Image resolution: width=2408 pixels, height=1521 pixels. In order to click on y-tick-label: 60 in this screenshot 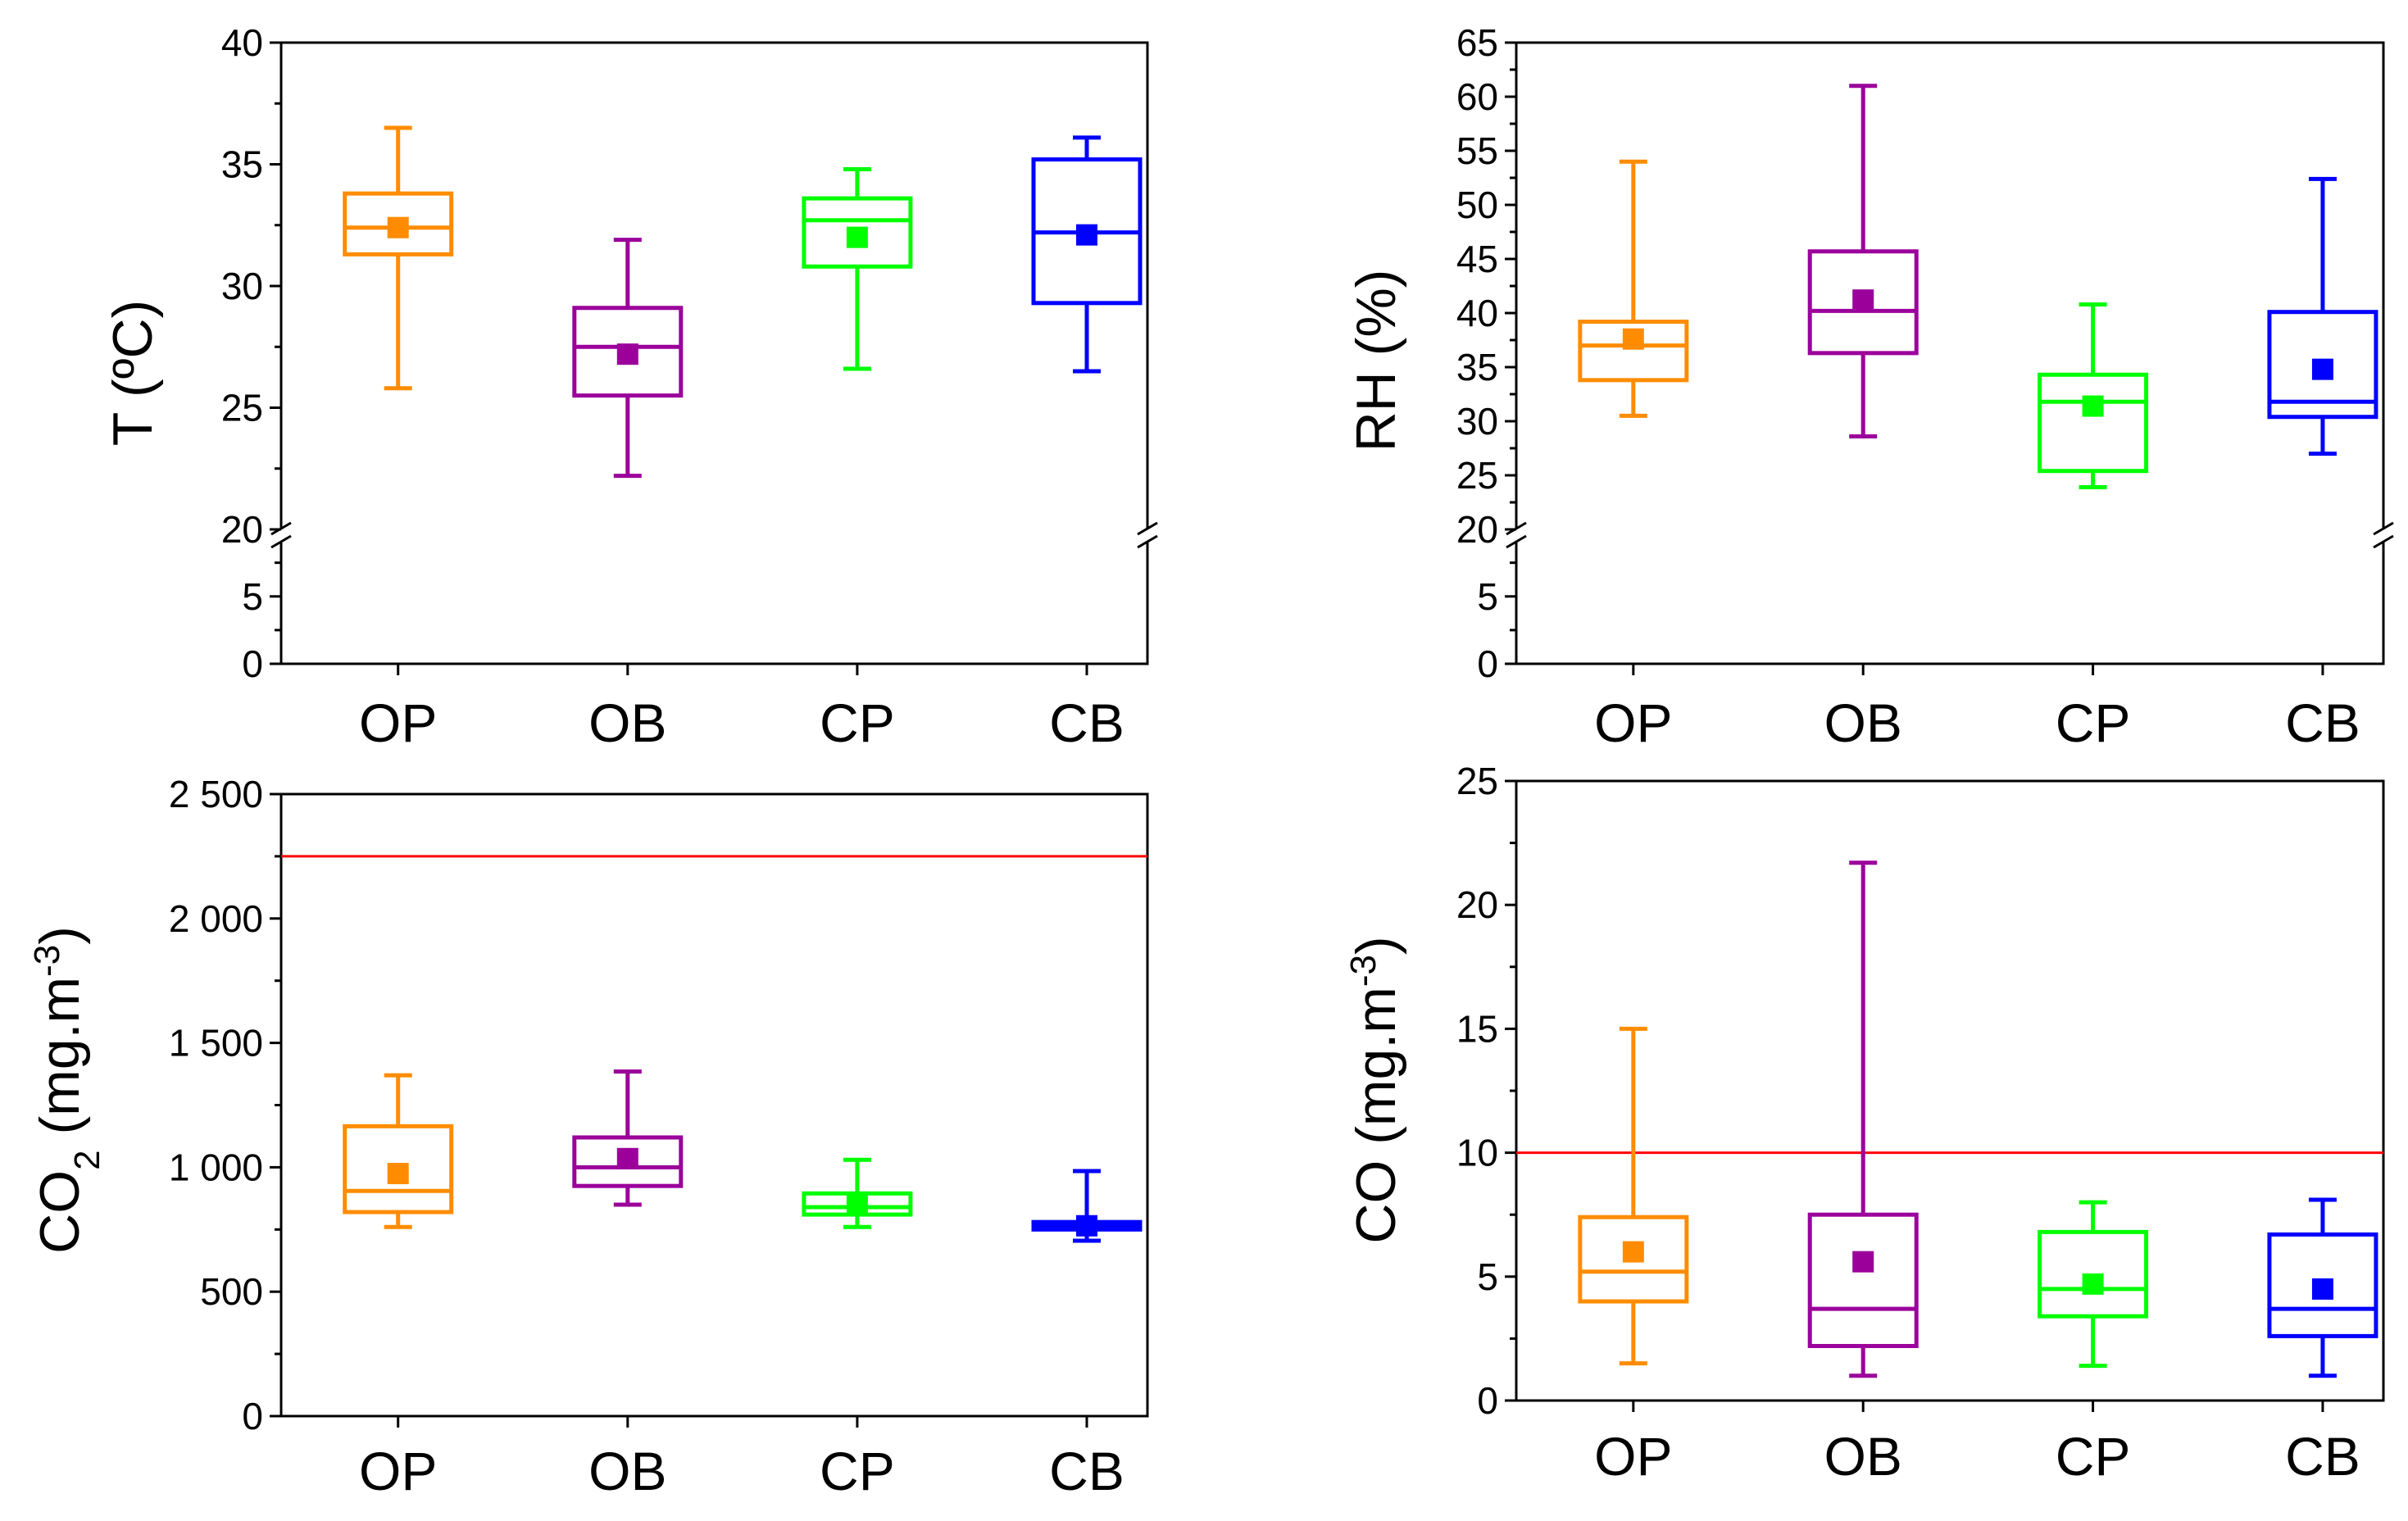, I will do `click(1477, 97)`.